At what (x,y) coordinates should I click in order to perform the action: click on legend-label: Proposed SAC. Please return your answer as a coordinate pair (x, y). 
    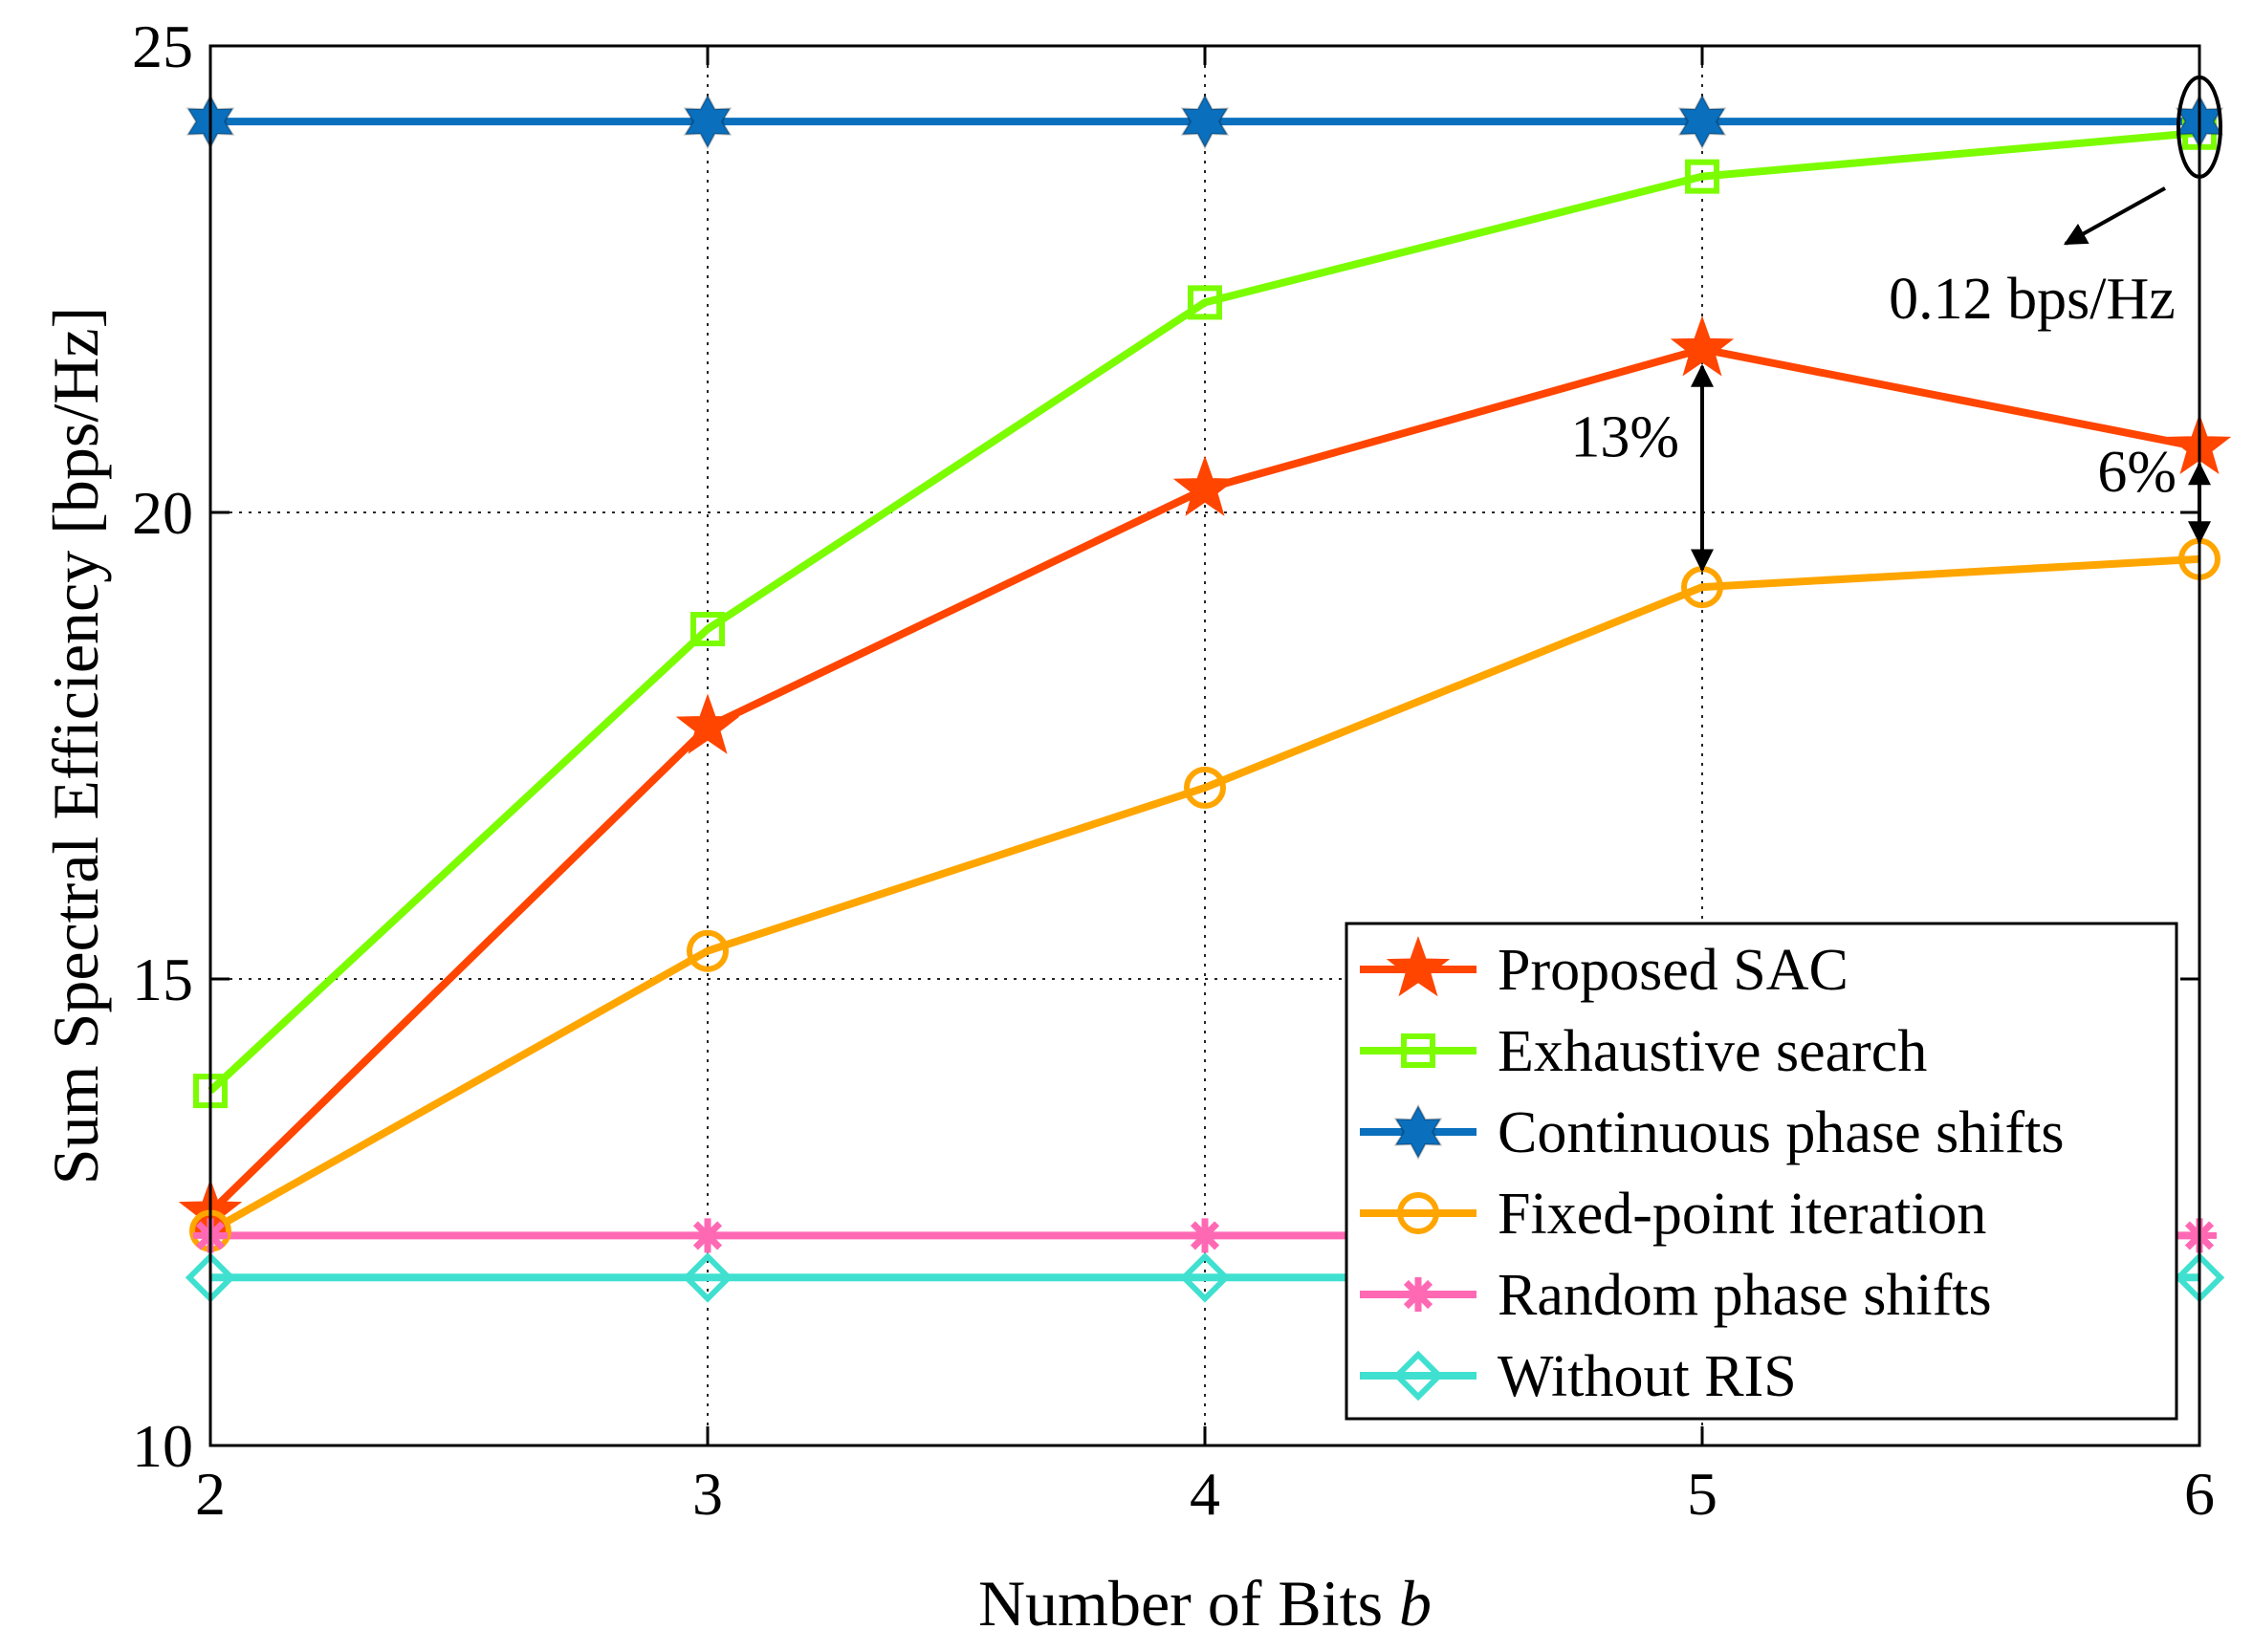
    Looking at the image, I should click on (1673, 970).